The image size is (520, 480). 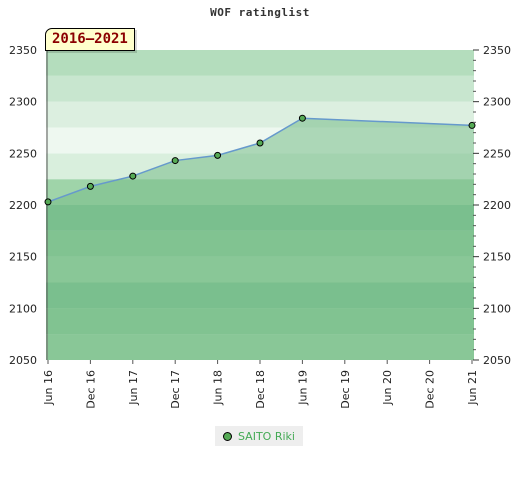 I want to click on y-tick-label-right: 2300, so click(x=497, y=102).